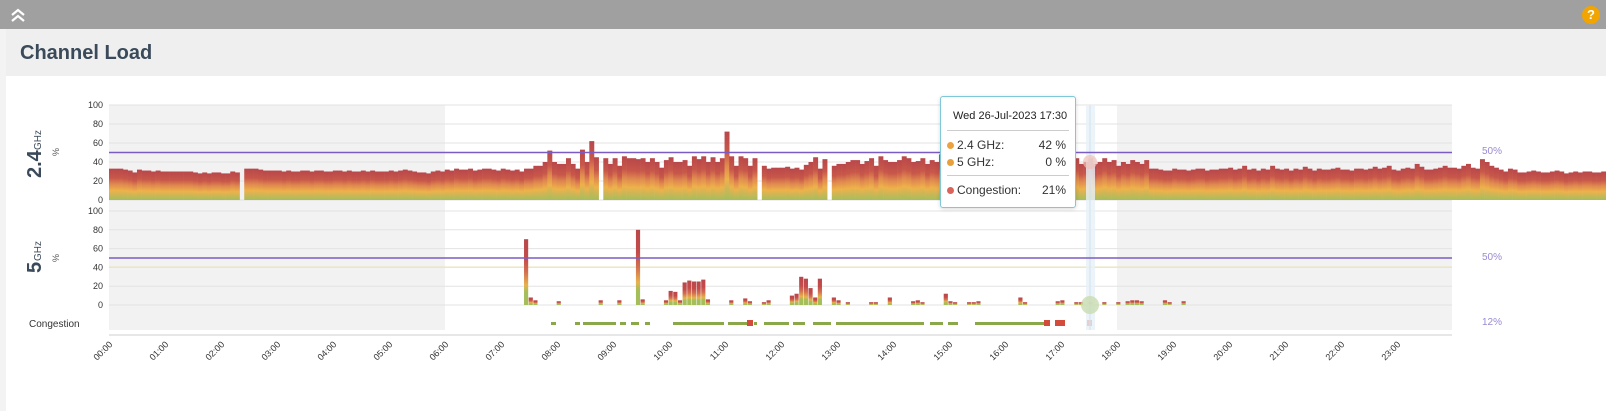 The width and height of the screenshot is (1606, 411). I want to click on panel-label-5-ylabel: %, so click(56, 258).